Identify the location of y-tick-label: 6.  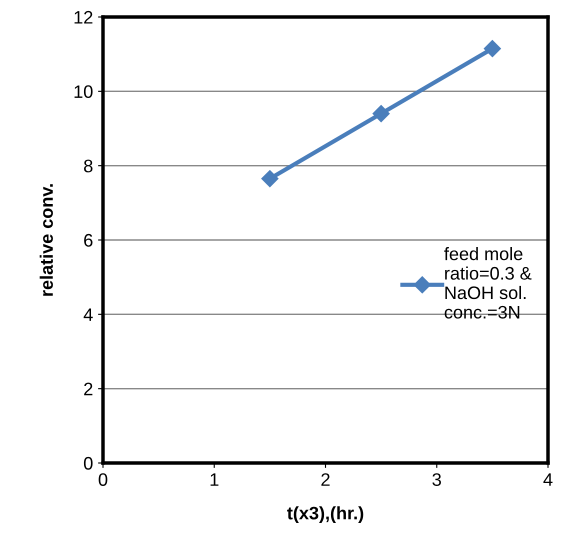
(88, 240).